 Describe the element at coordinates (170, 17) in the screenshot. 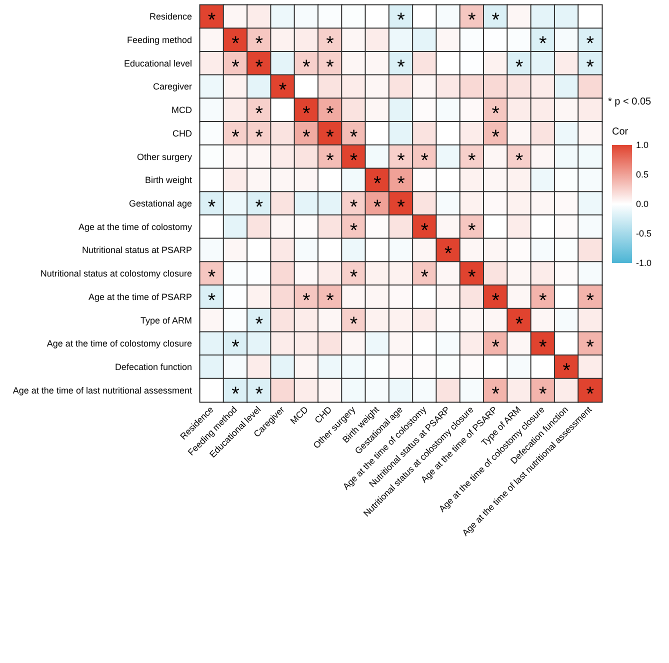

I see `y-tick-label: Residence` at that location.